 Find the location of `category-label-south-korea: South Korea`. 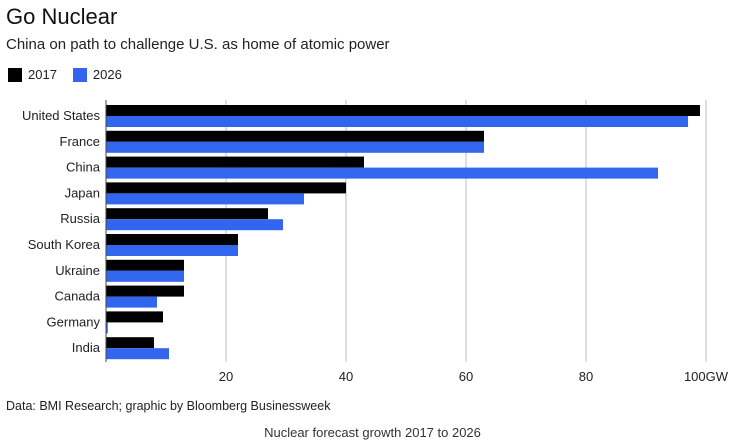

category-label-south-korea: South Korea is located at coordinates (64, 244).